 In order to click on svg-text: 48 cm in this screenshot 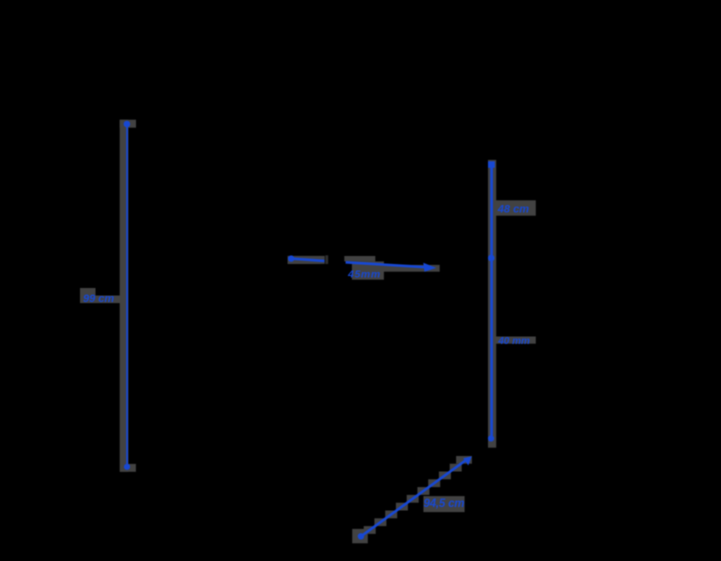, I will do `click(513, 209)`.